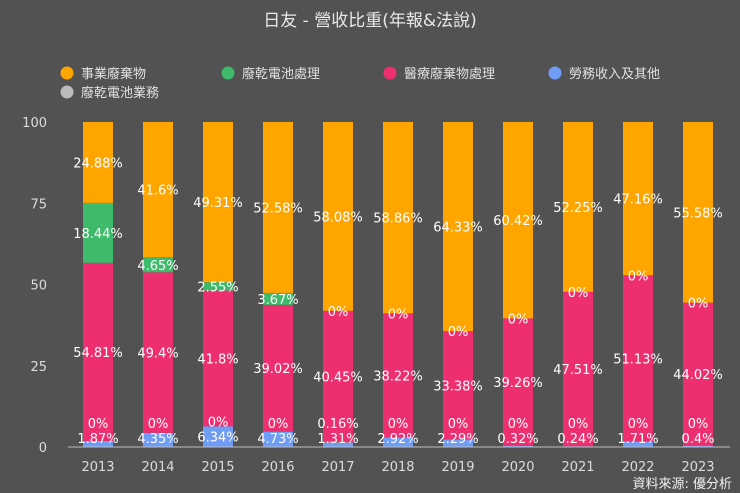 Image resolution: width=740 pixels, height=493 pixels. I want to click on x-tick-label: 2013, so click(97, 467).